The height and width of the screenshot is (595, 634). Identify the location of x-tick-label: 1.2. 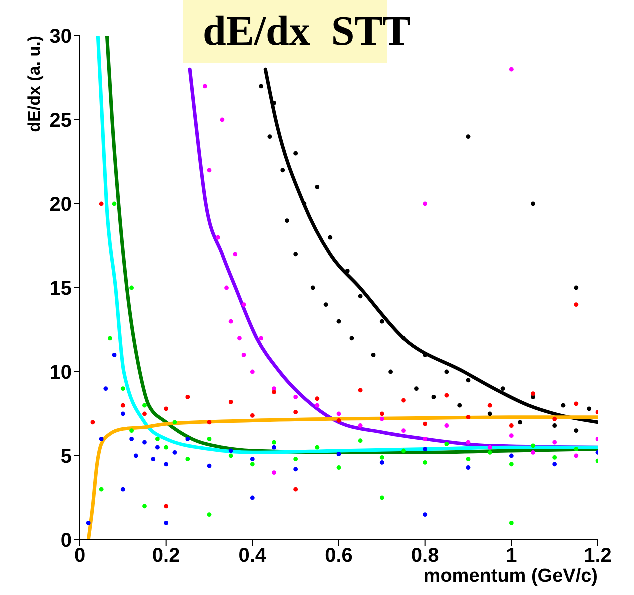
(598, 556).